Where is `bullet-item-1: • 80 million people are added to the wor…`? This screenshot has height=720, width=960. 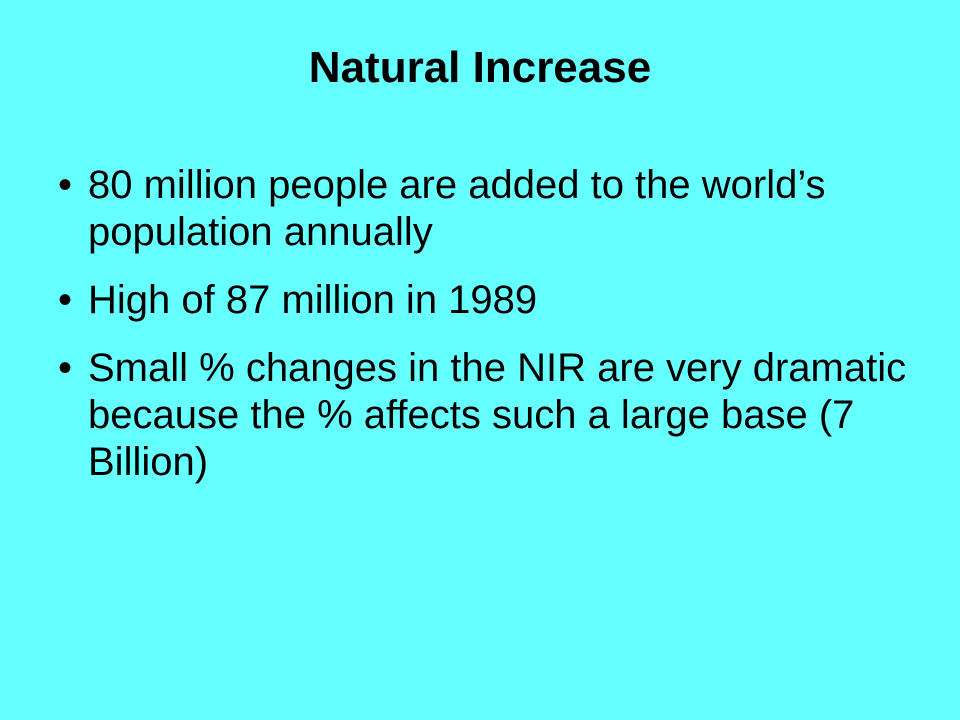 bullet-item-1: • 80 million people are added to the wor… is located at coordinates (498, 209).